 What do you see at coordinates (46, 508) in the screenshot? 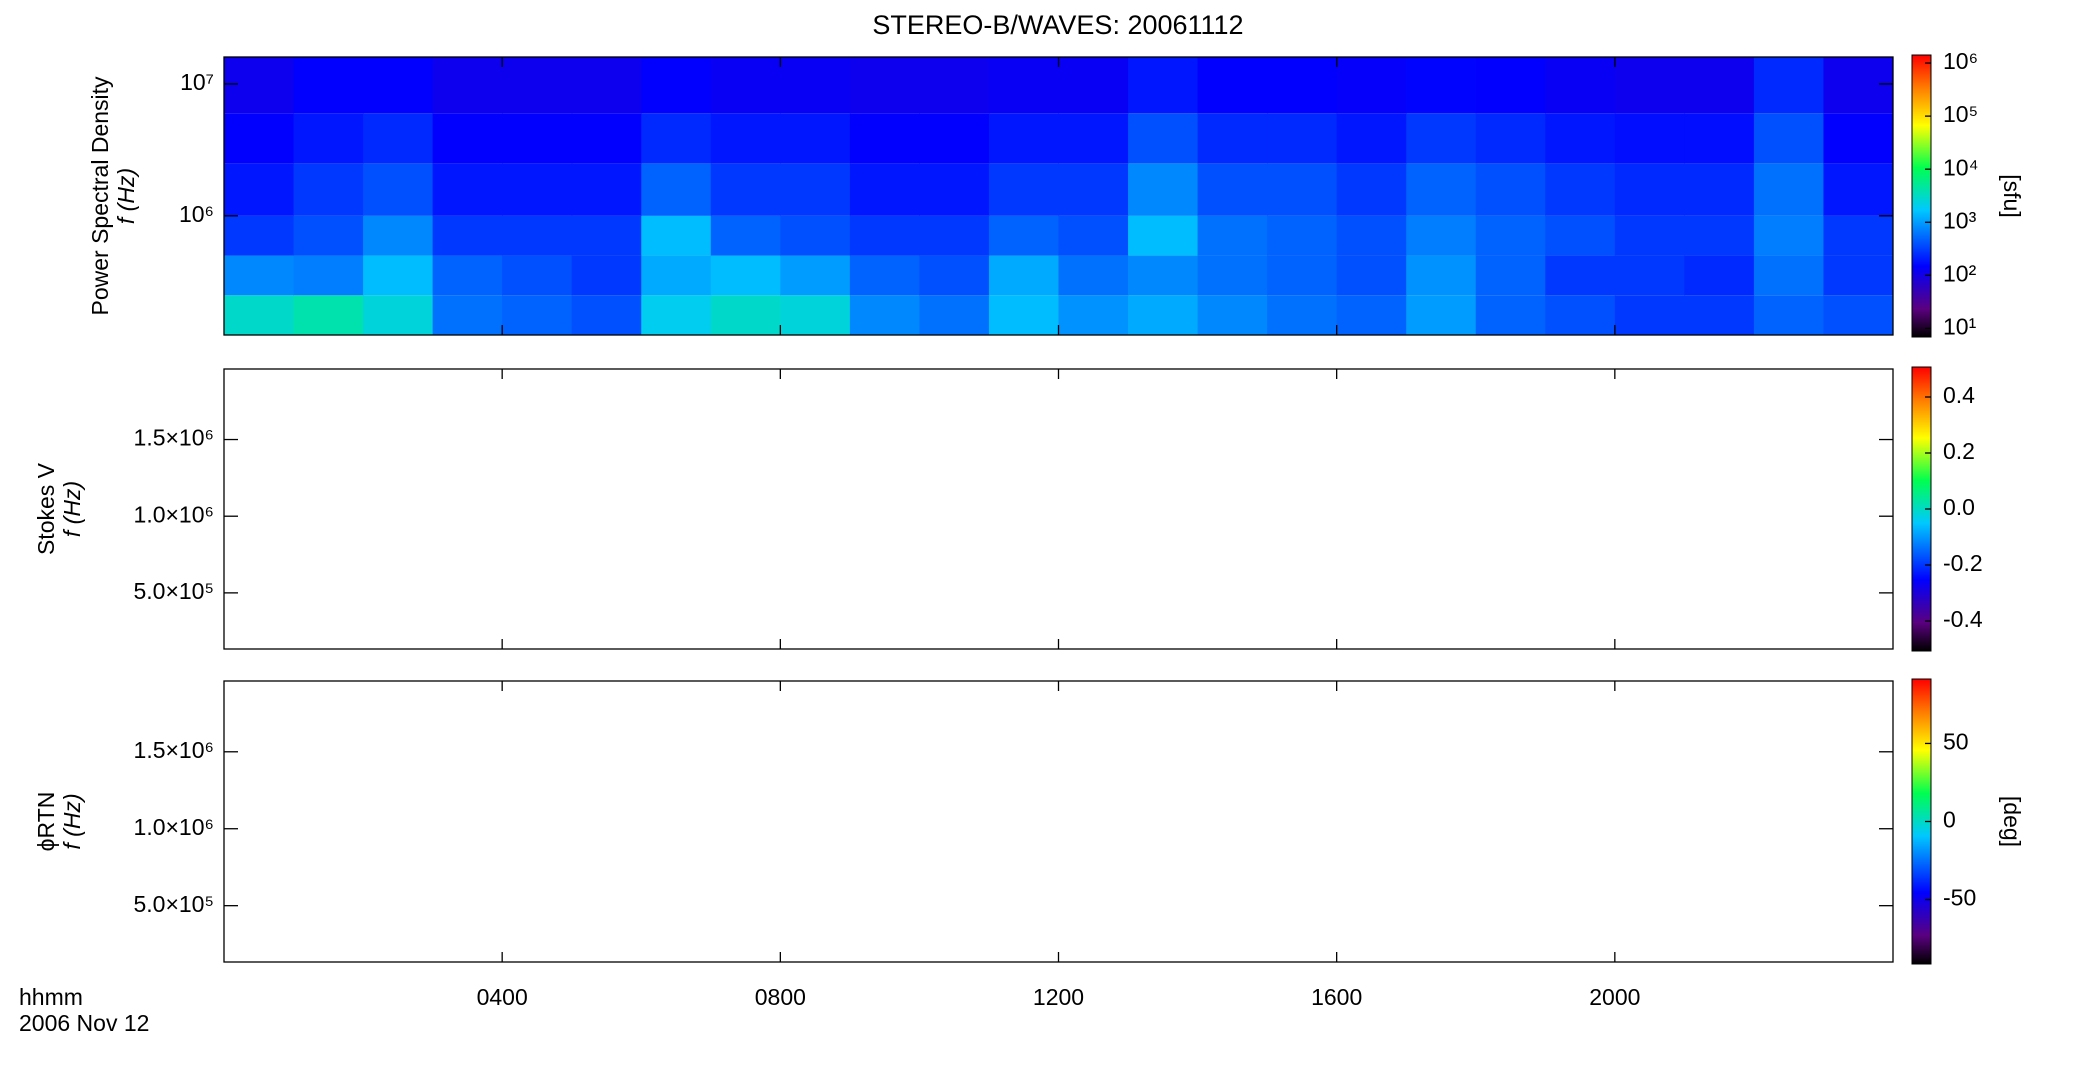
I see `y-axis-title: Stokes V` at bounding box center [46, 508].